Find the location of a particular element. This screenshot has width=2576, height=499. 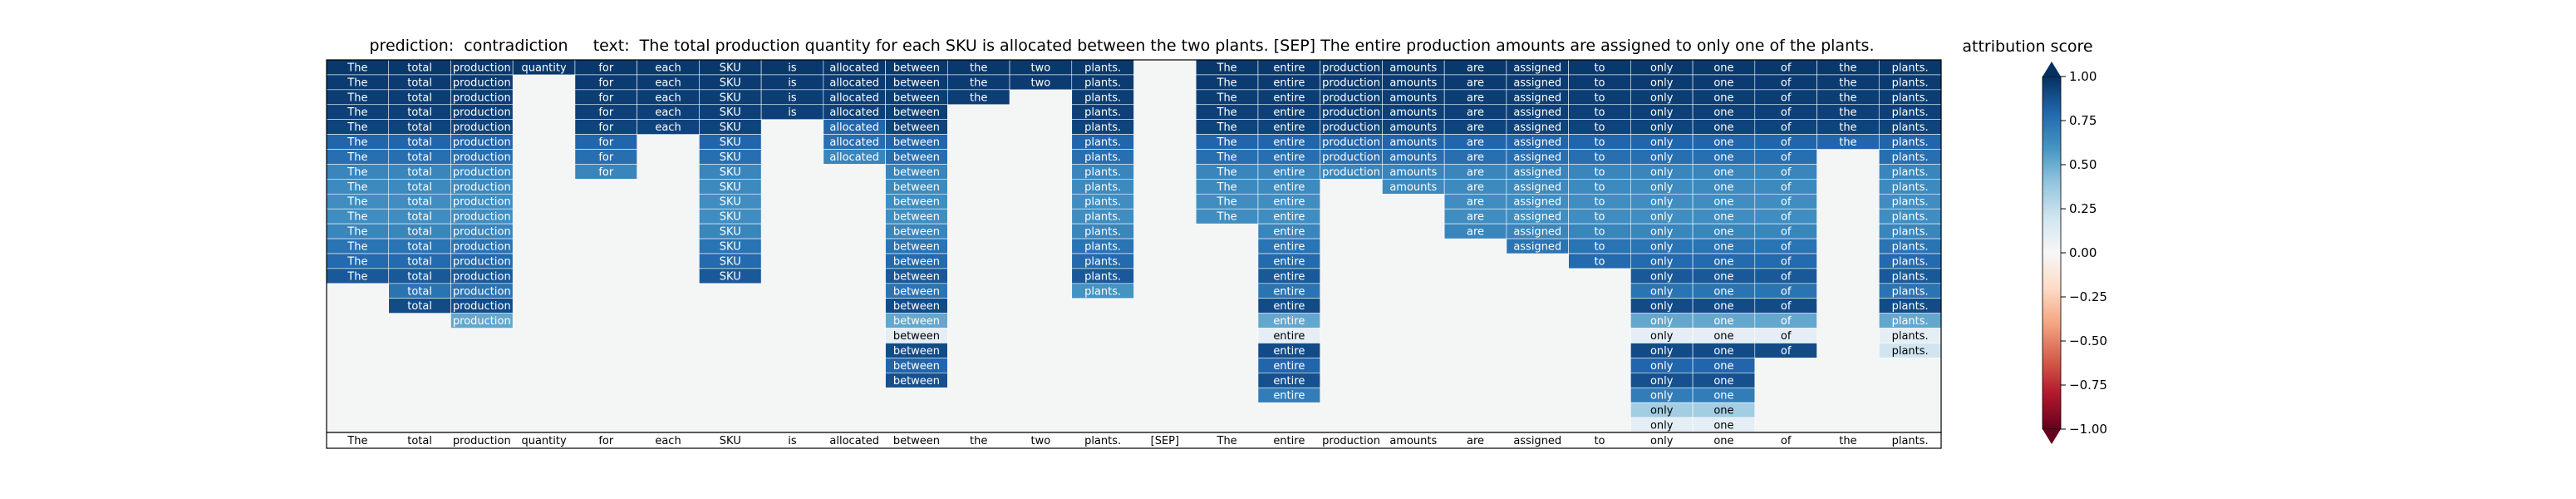

x-tick-label: assigned is located at coordinates (1537, 441).